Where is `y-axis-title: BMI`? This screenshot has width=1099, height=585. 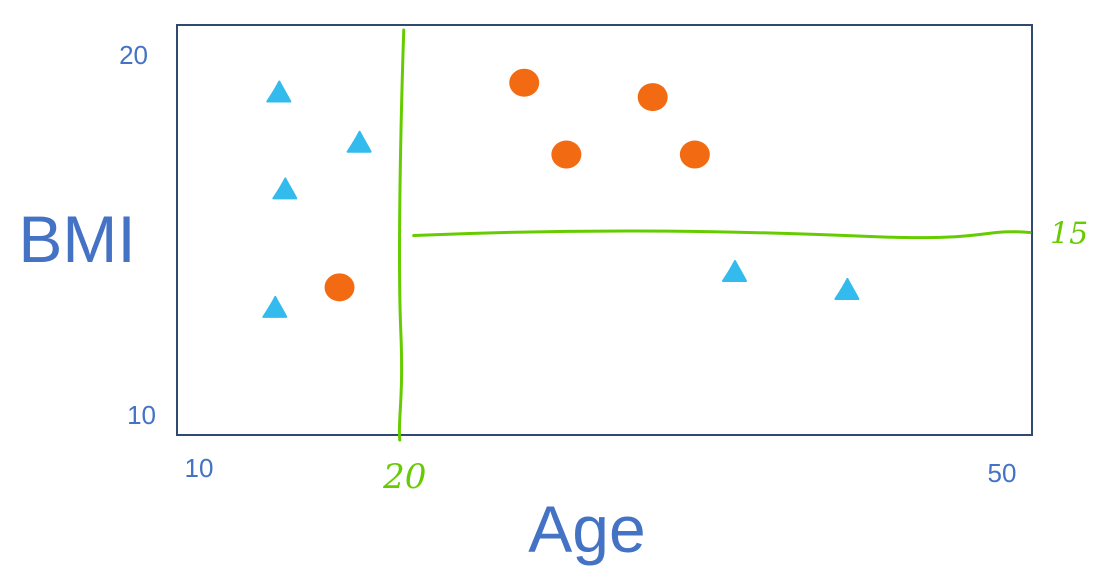 y-axis-title: BMI is located at coordinates (76, 239).